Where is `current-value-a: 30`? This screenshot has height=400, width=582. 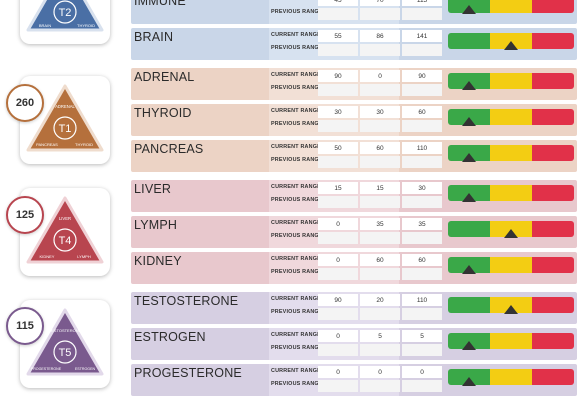
current-value-a: 30 is located at coordinates (338, 112).